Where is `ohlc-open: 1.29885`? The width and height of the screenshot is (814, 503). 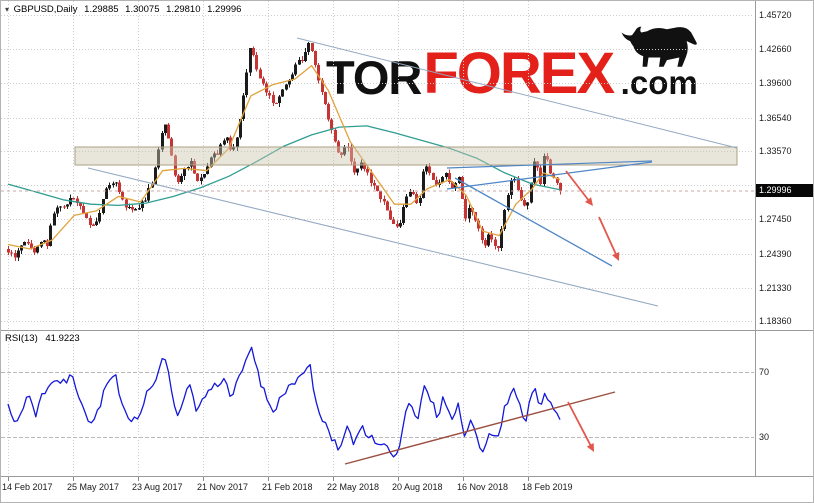 ohlc-open: 1.29885 is located at coordinates (101, 9).